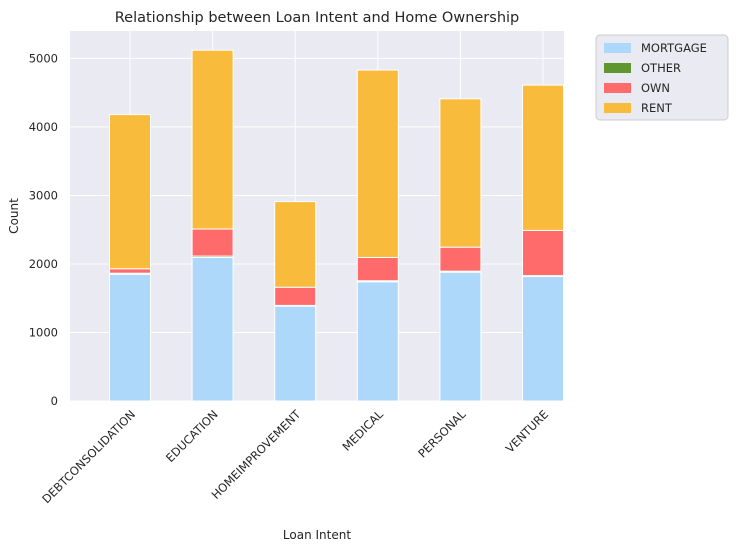 This screenshot has width=736, height=556. I want to click on y-tick-label: 3000, so click(43, 195).